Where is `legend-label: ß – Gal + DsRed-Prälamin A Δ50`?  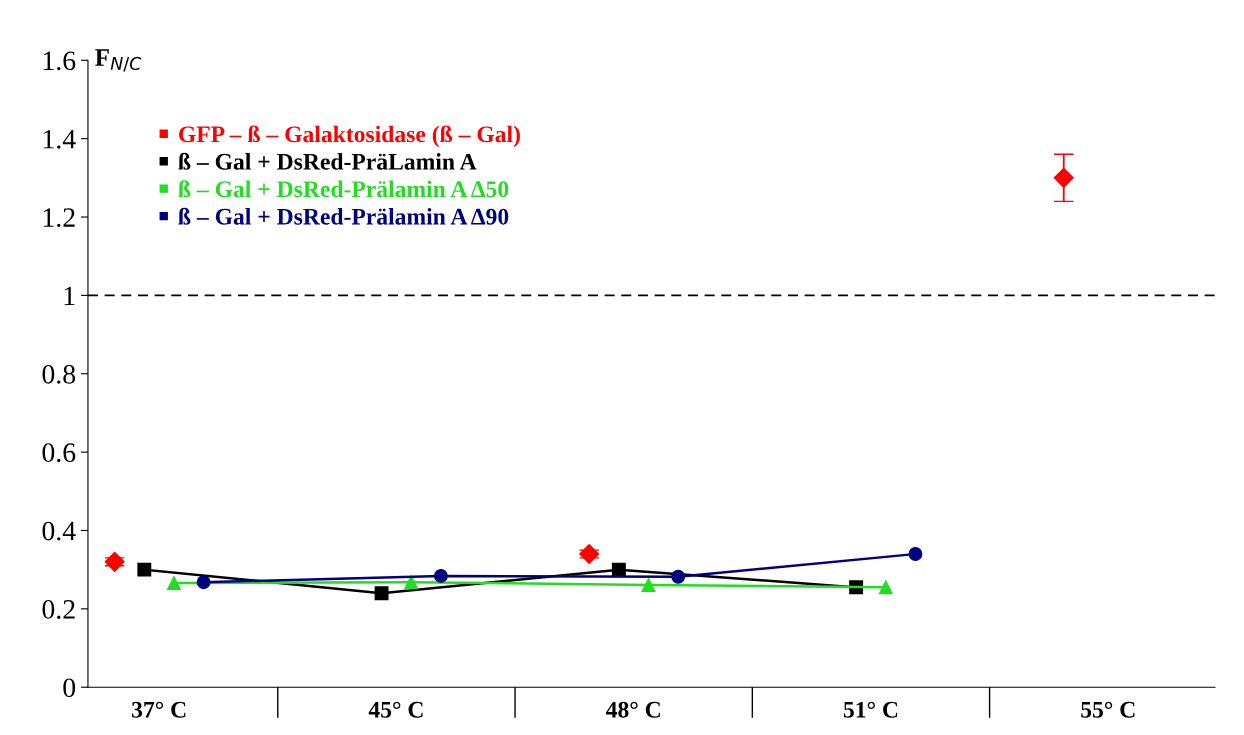
legend-label: ß – Gal + DsRed-Prälamin A Δ50 is located at coordinates (343, 189).